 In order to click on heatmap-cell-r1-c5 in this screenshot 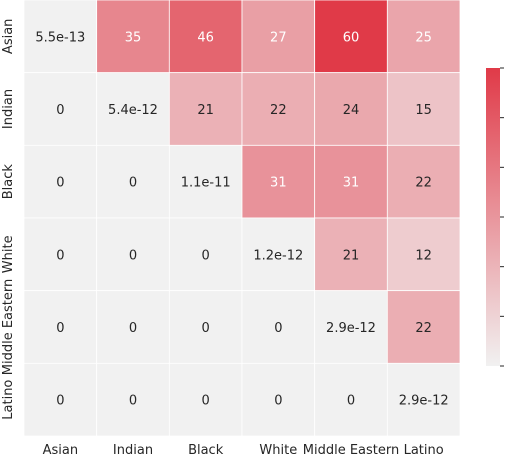, I will do `click(423, 109)`.